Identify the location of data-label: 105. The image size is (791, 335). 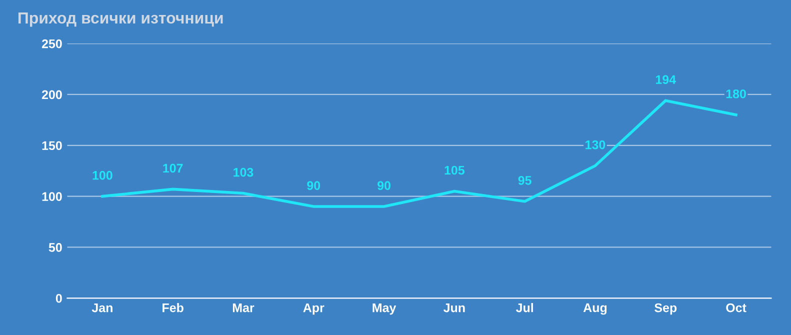
(454, 170).